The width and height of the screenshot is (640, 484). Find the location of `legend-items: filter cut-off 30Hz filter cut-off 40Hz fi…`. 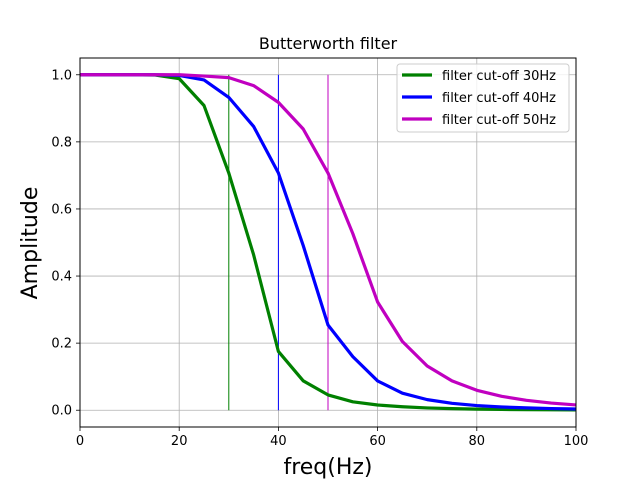

legend-items: filter cut-off 30Hz filter cut-off 40Hz fi… is located at coordinates (479, 98).